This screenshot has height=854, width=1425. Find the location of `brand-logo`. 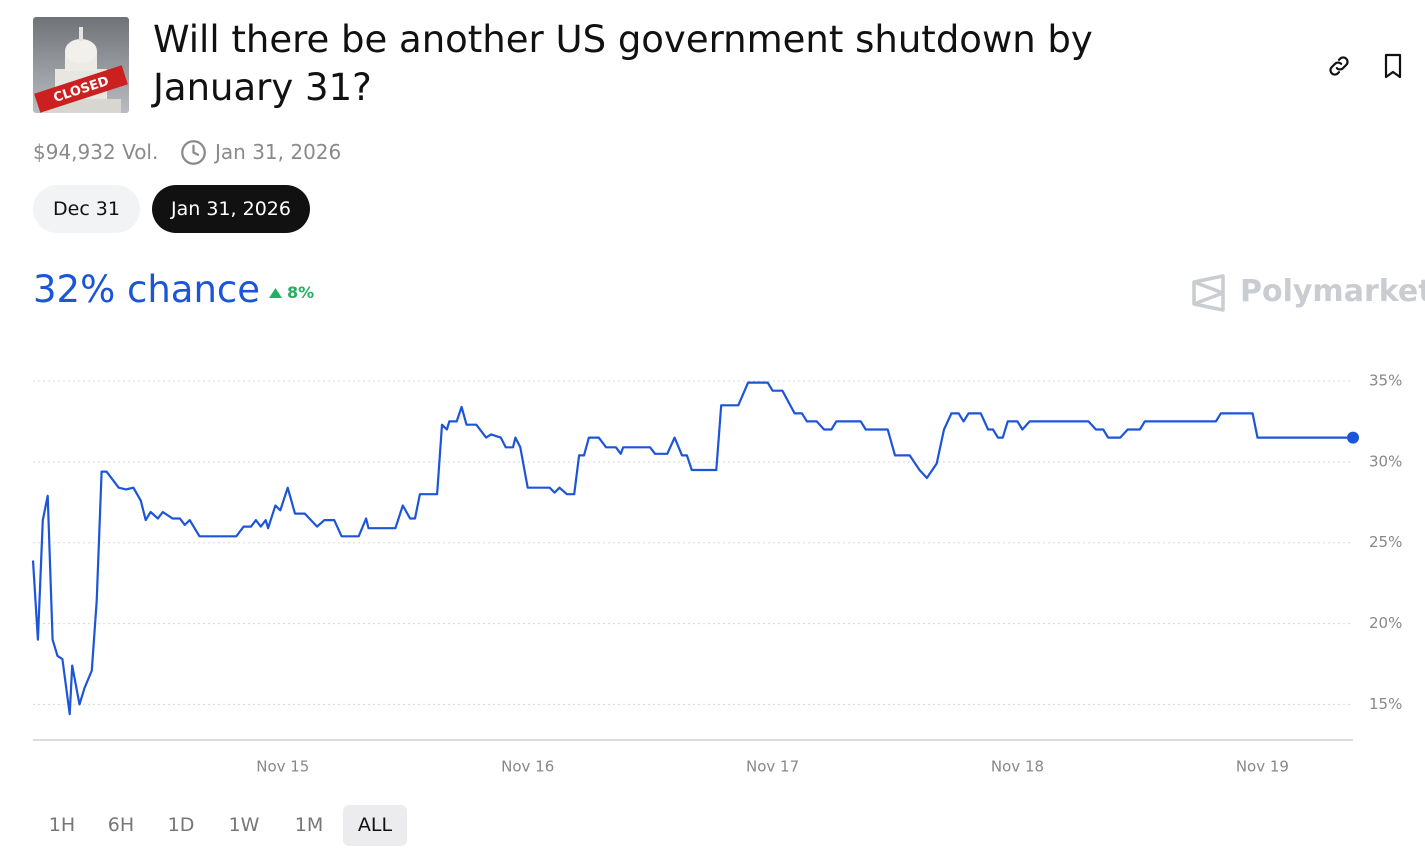

brand-logo is located at coordinates (1208, 293).